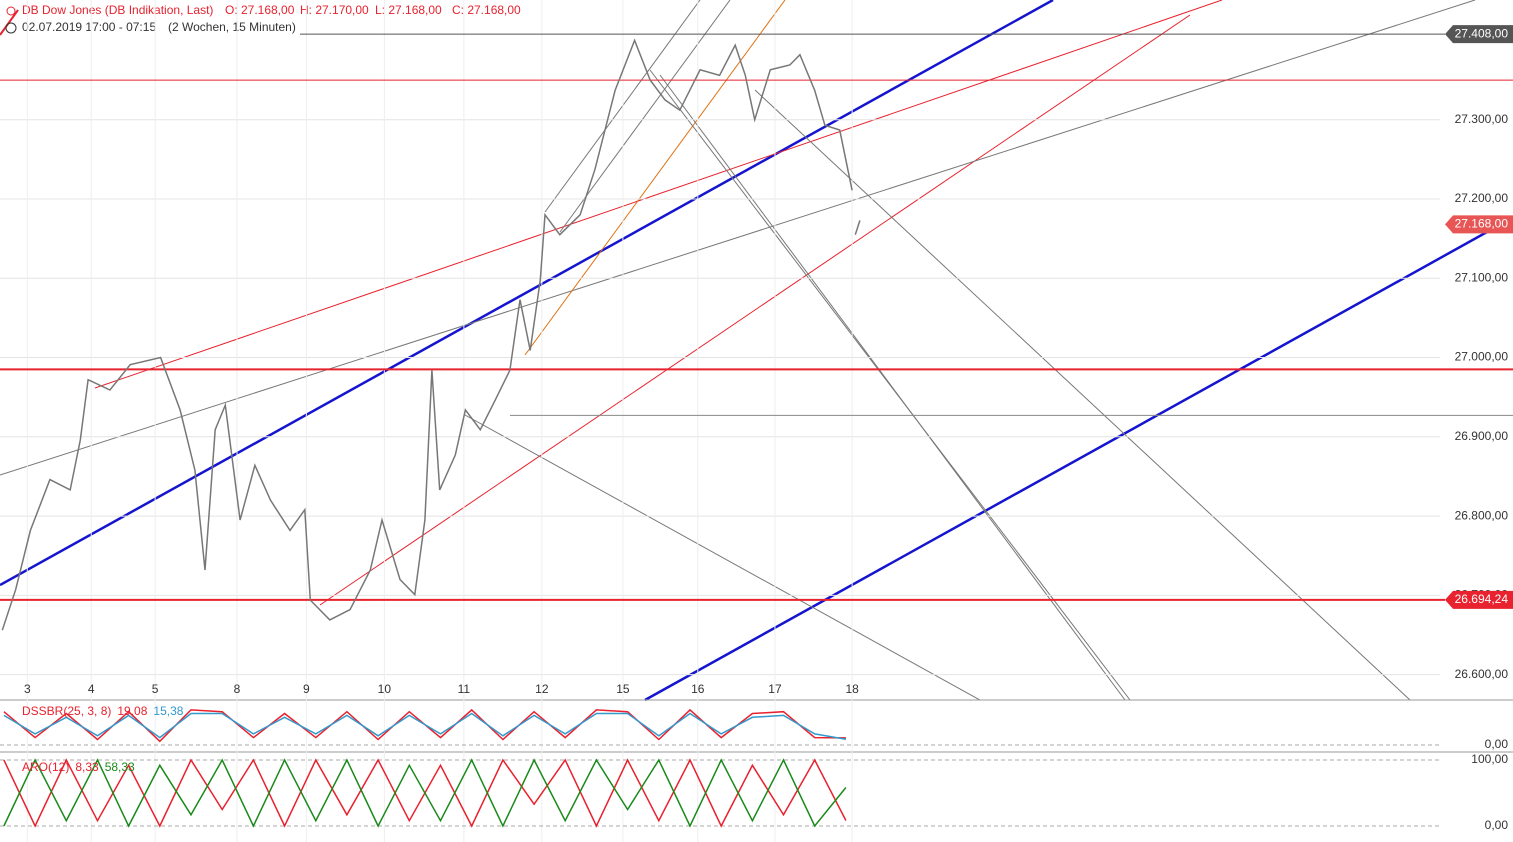  I want to click on y-tick-label: 26.800,00, so click(1482, 515).